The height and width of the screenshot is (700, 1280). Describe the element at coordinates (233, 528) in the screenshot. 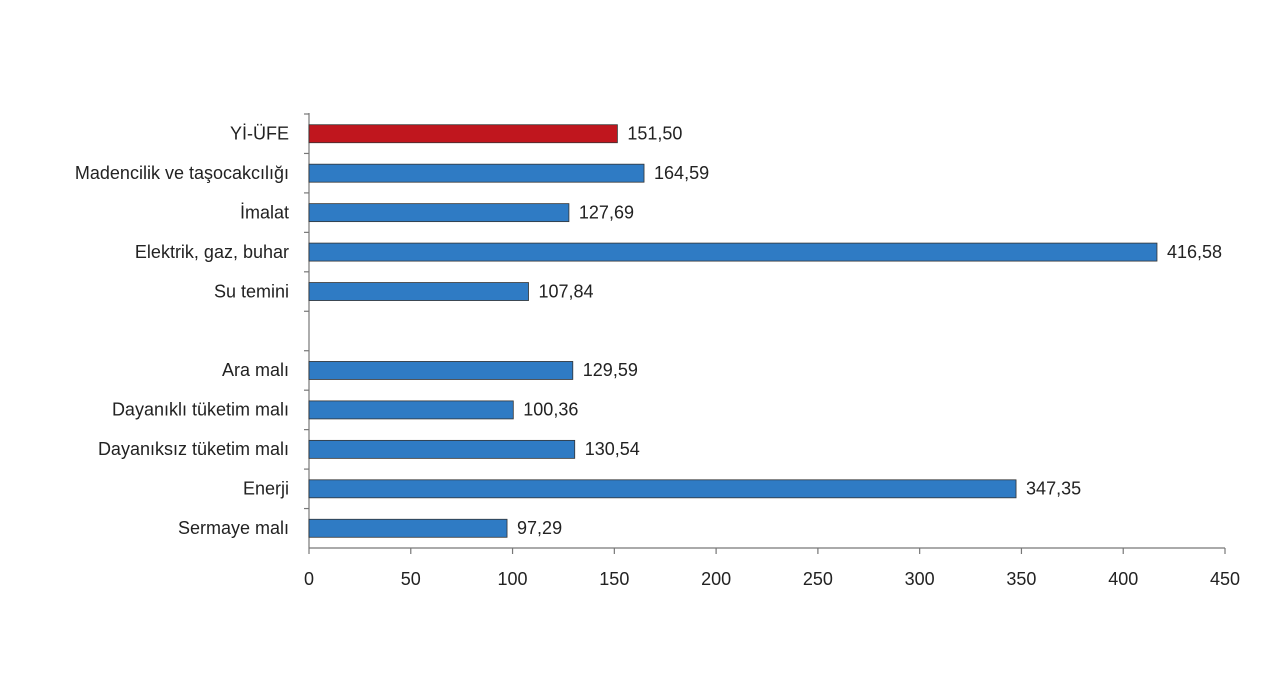

I see `y-tick-label: Sermaye malı` at that location.